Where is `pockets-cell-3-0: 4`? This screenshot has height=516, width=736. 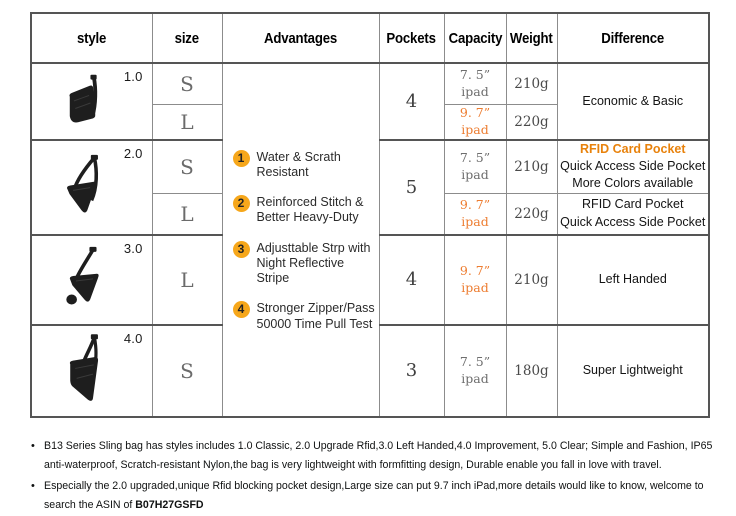
pockets-cell-3-0: 4 is located at coordinates (411, 279).